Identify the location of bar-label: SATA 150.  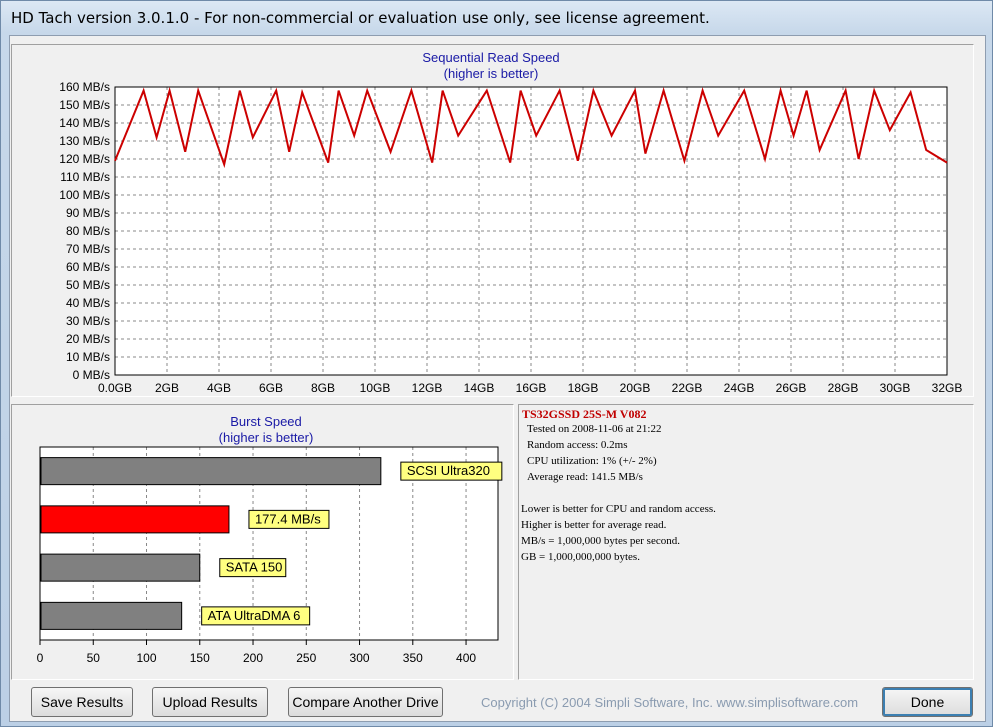
(254, 567).